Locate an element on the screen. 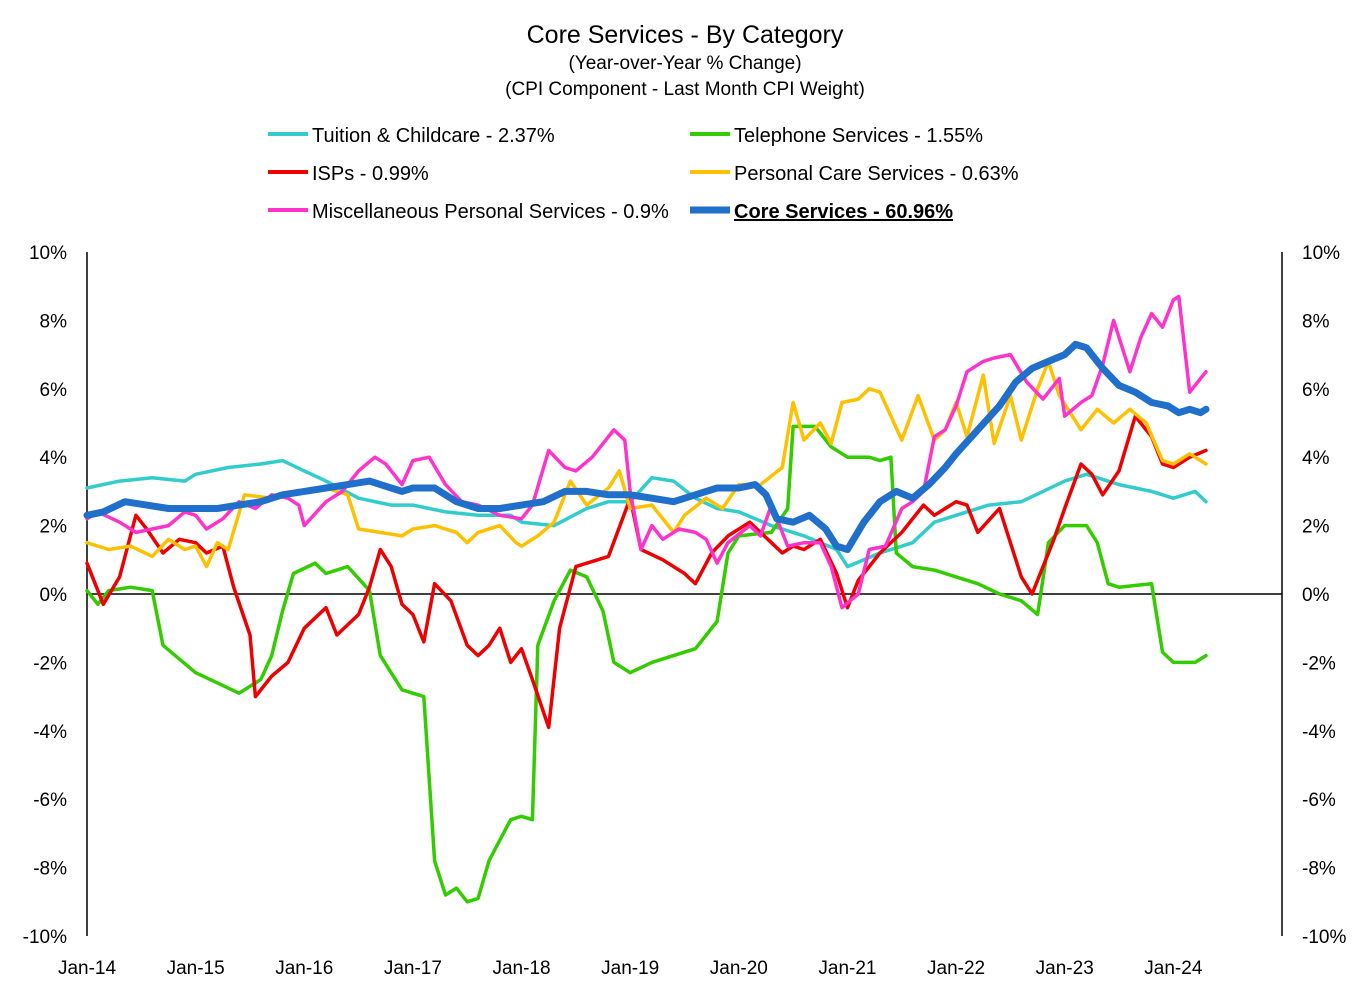  chart-title: Core Services - By Category is located at coordinates (685, 35).